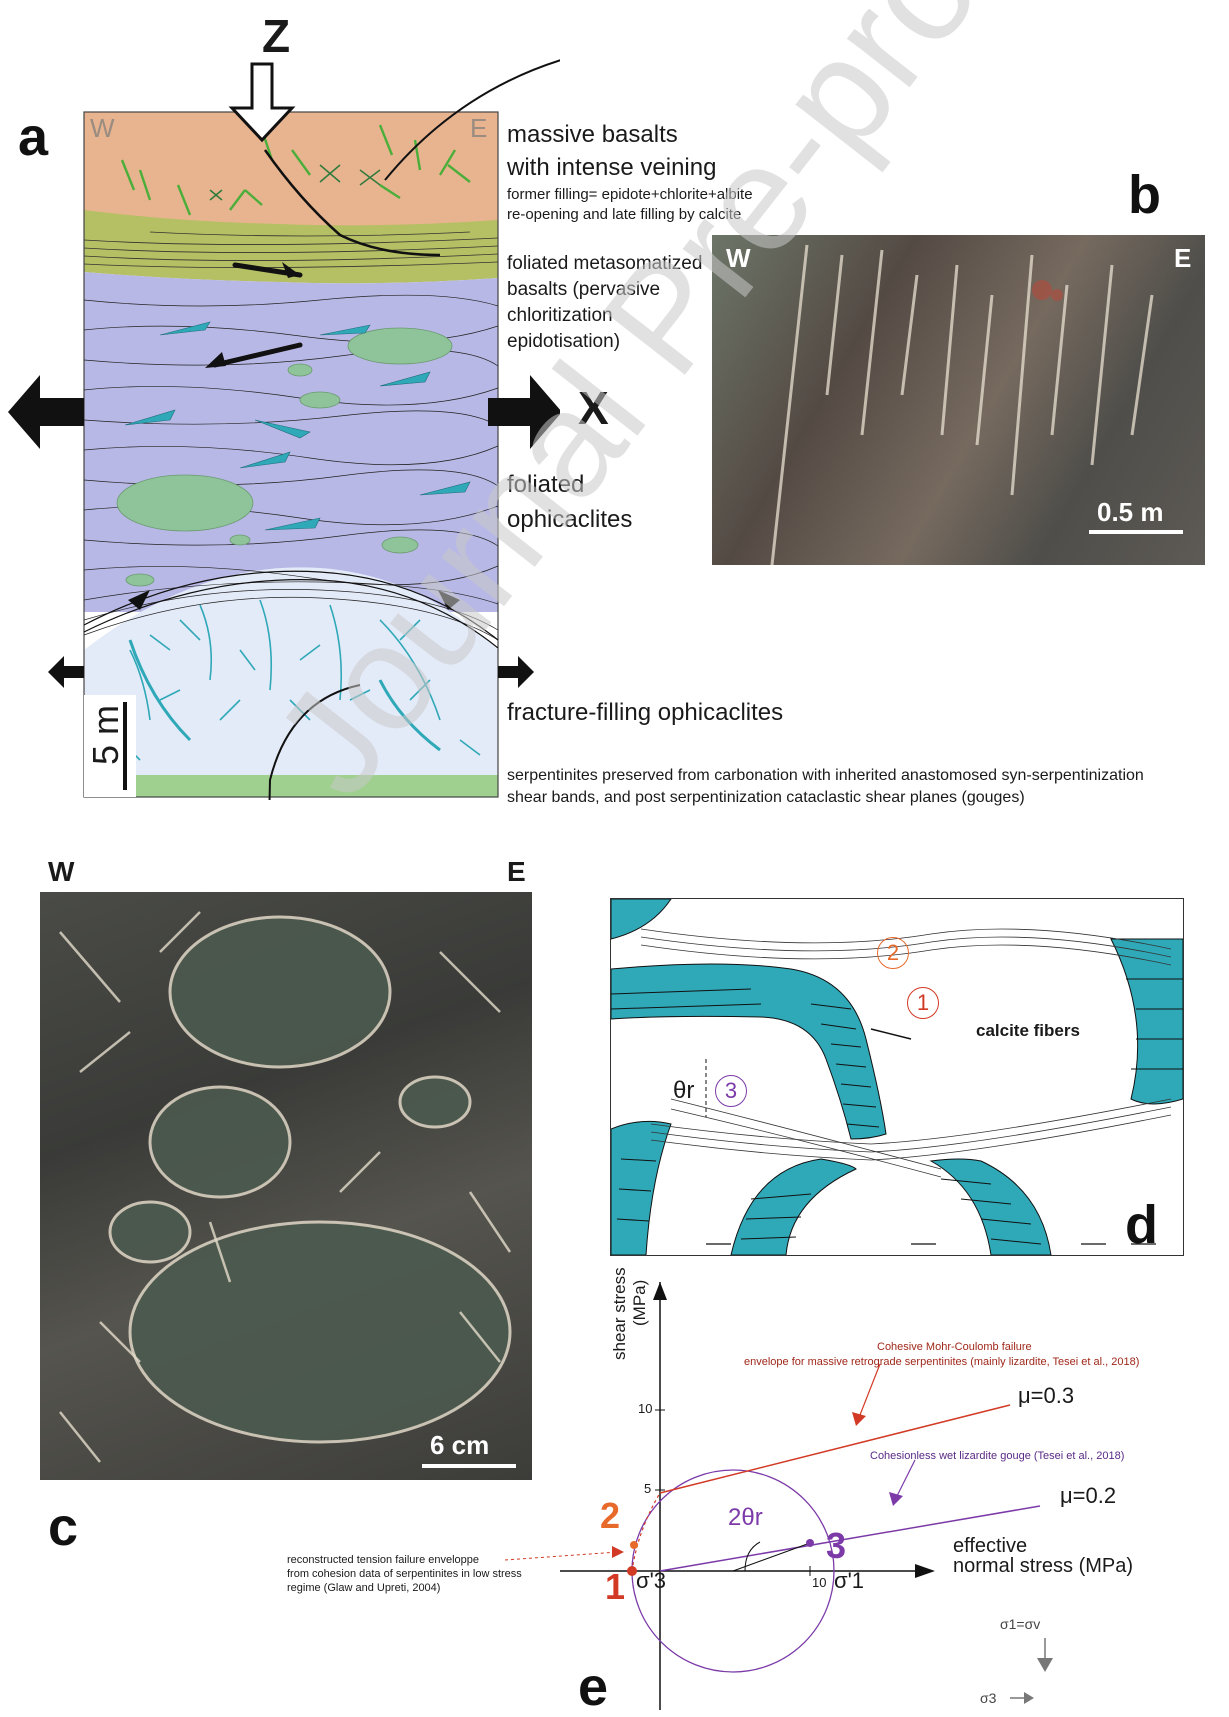 This screenshot has height=1717, width=1229. I want to click on panel-letter-b: b, so click(1144, 195).